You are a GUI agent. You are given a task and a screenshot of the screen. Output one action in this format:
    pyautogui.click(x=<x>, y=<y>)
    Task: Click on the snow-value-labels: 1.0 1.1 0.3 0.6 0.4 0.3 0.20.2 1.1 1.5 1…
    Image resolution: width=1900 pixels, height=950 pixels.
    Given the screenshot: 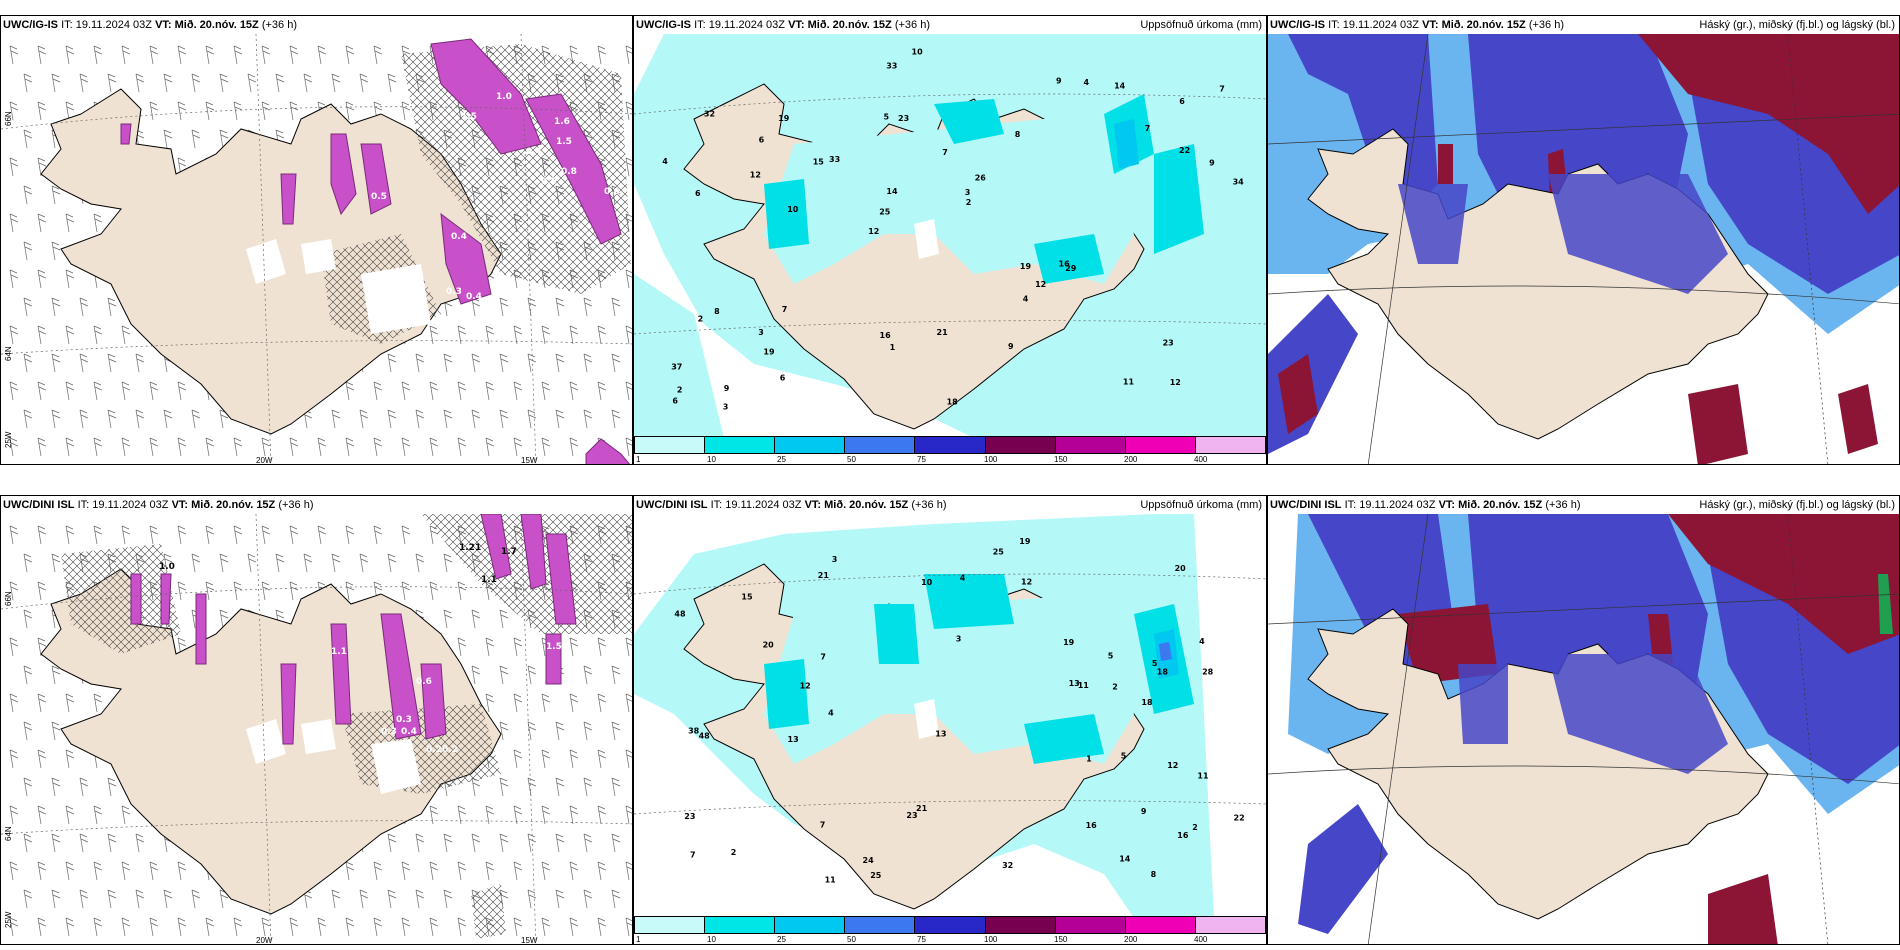 What is the action you would take?
    pyautogui.click(x=360, y=649)
    